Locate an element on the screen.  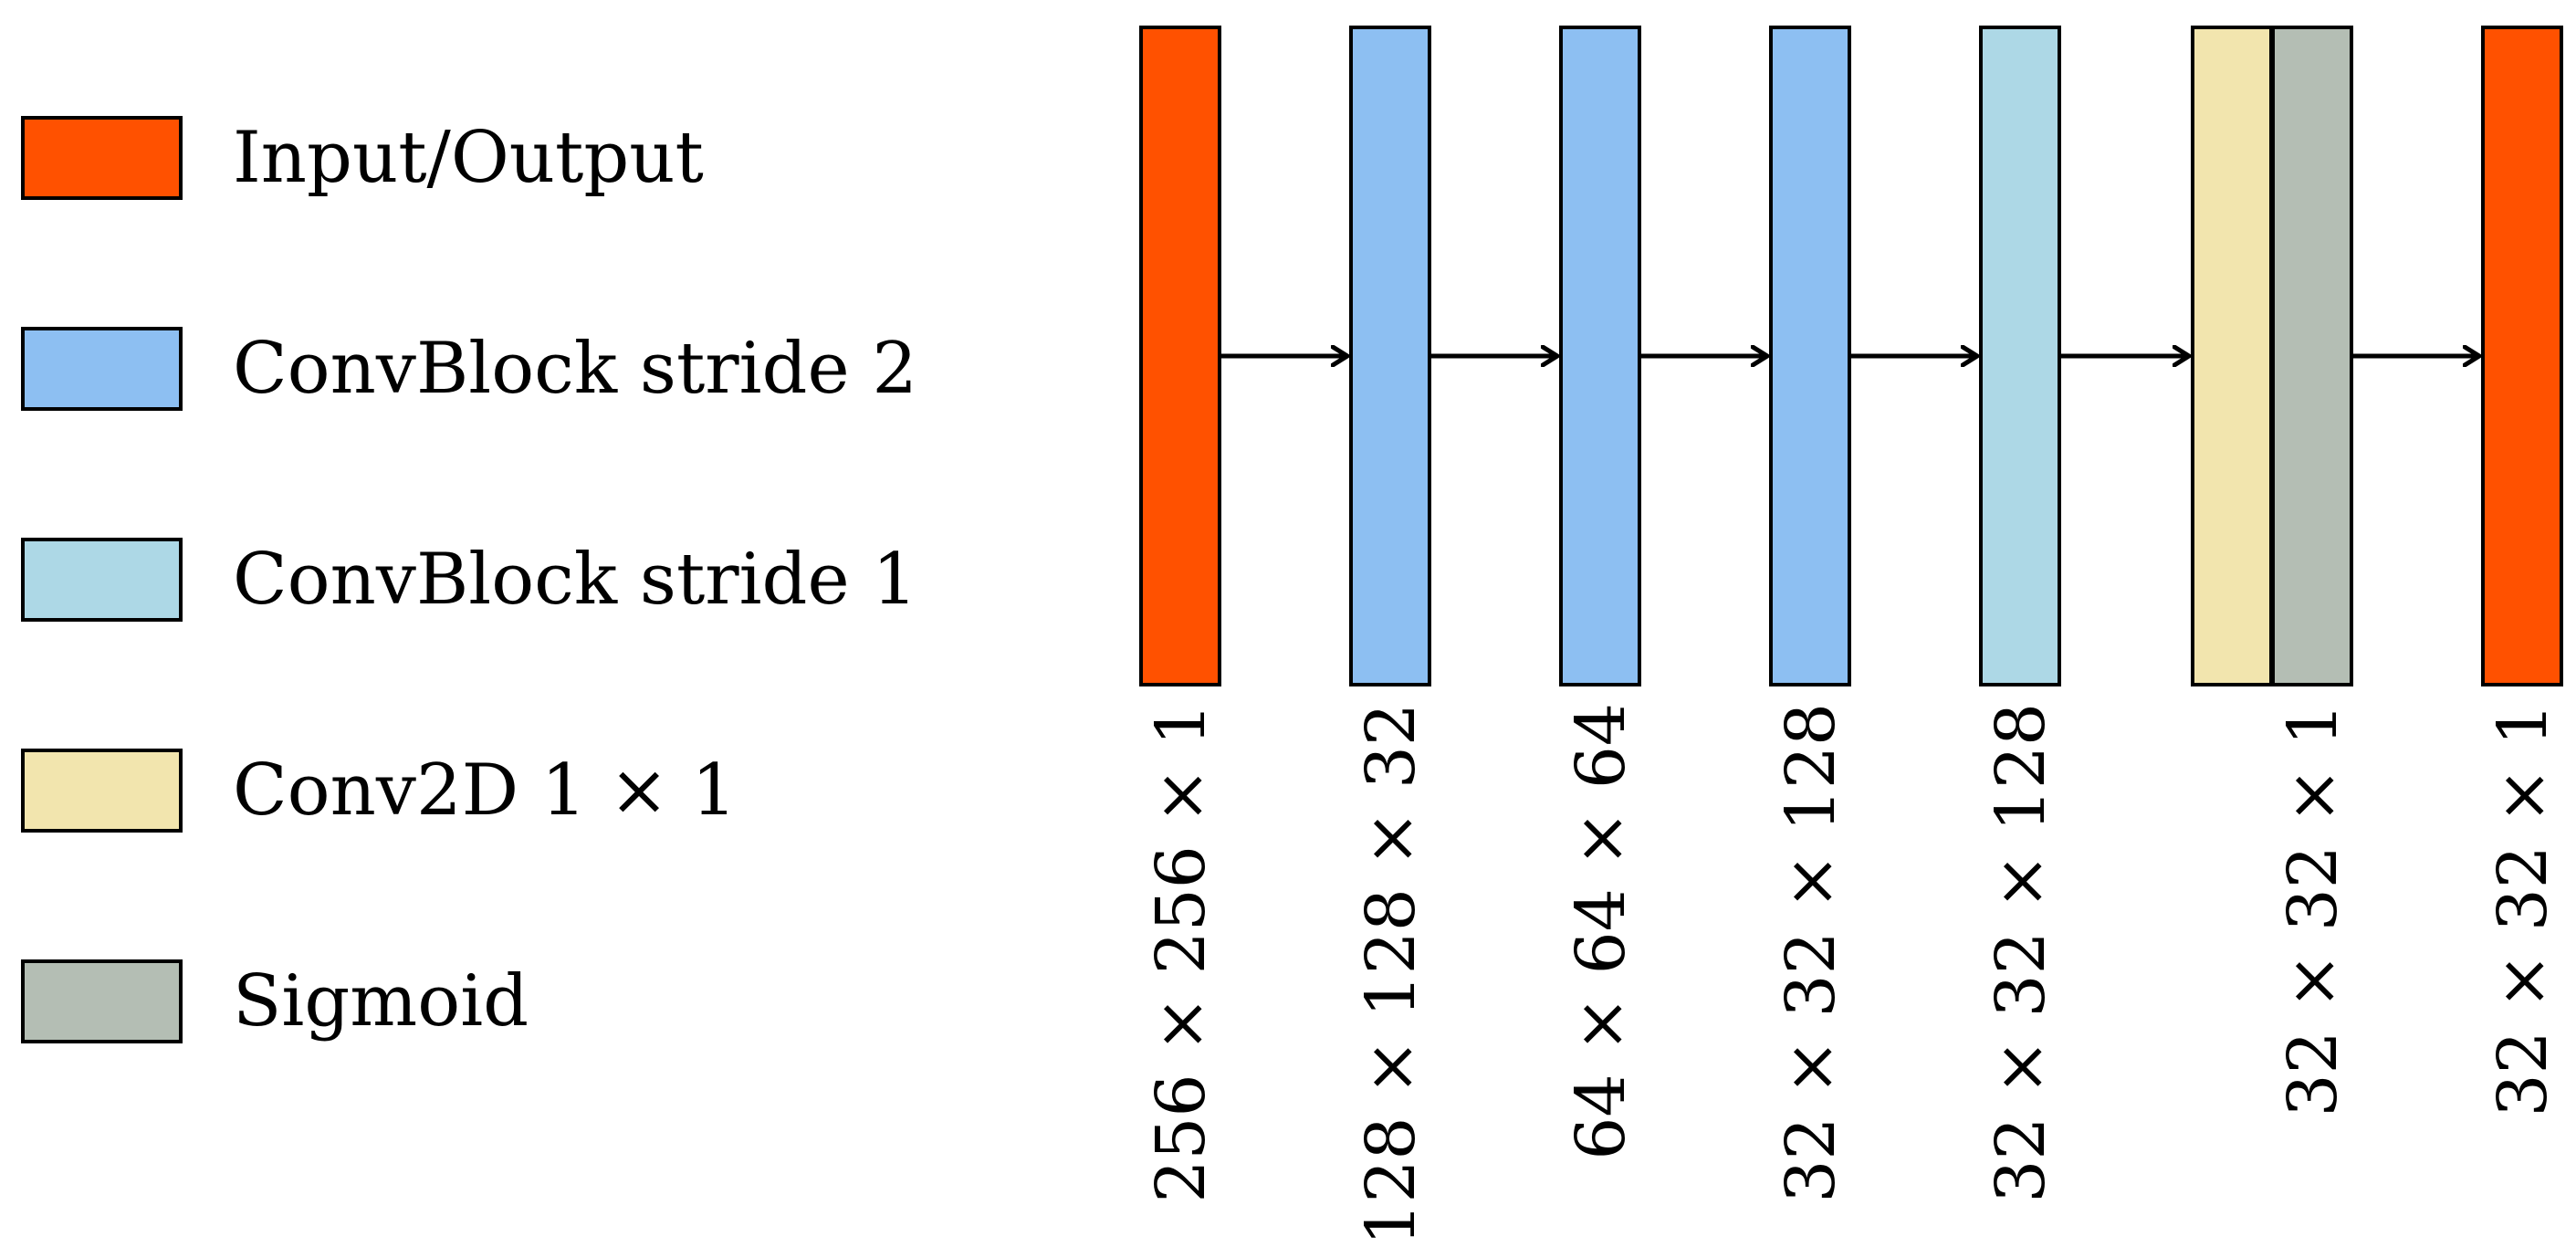
legend-item-s2: ConvBlock stride 2 is located at coordinates (469, 369).